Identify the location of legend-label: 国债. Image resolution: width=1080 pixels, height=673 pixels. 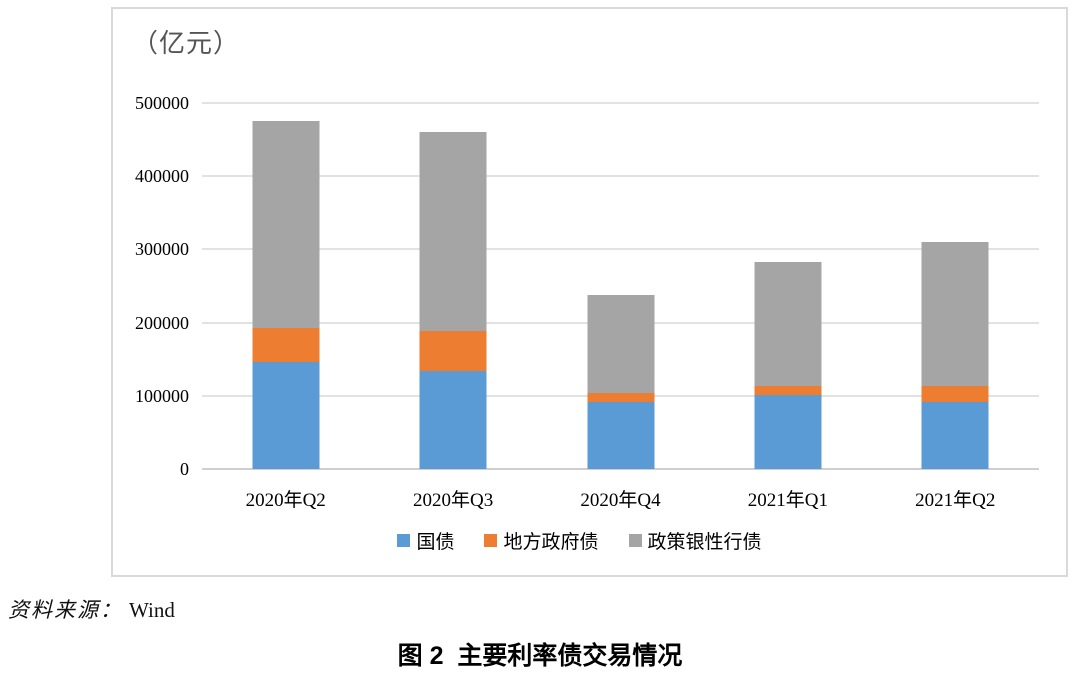
(435, 542).